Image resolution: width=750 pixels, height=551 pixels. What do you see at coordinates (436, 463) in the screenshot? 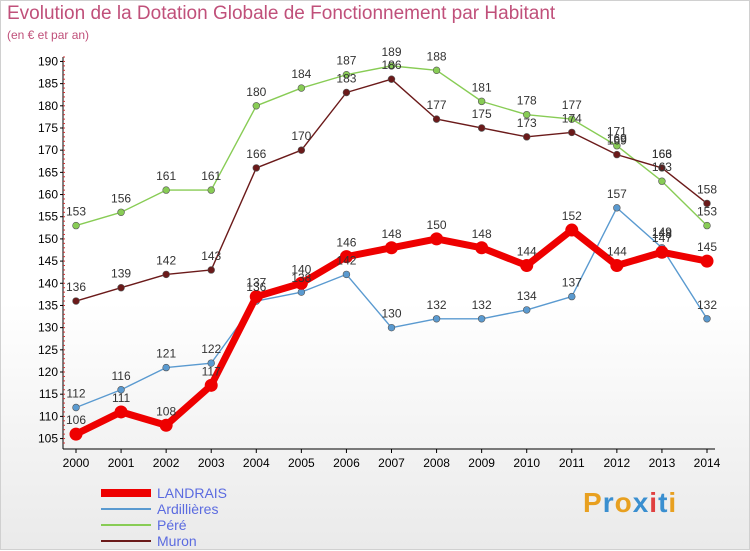
I see `x-tick-label: 2008` at bounding box center [436, 463].